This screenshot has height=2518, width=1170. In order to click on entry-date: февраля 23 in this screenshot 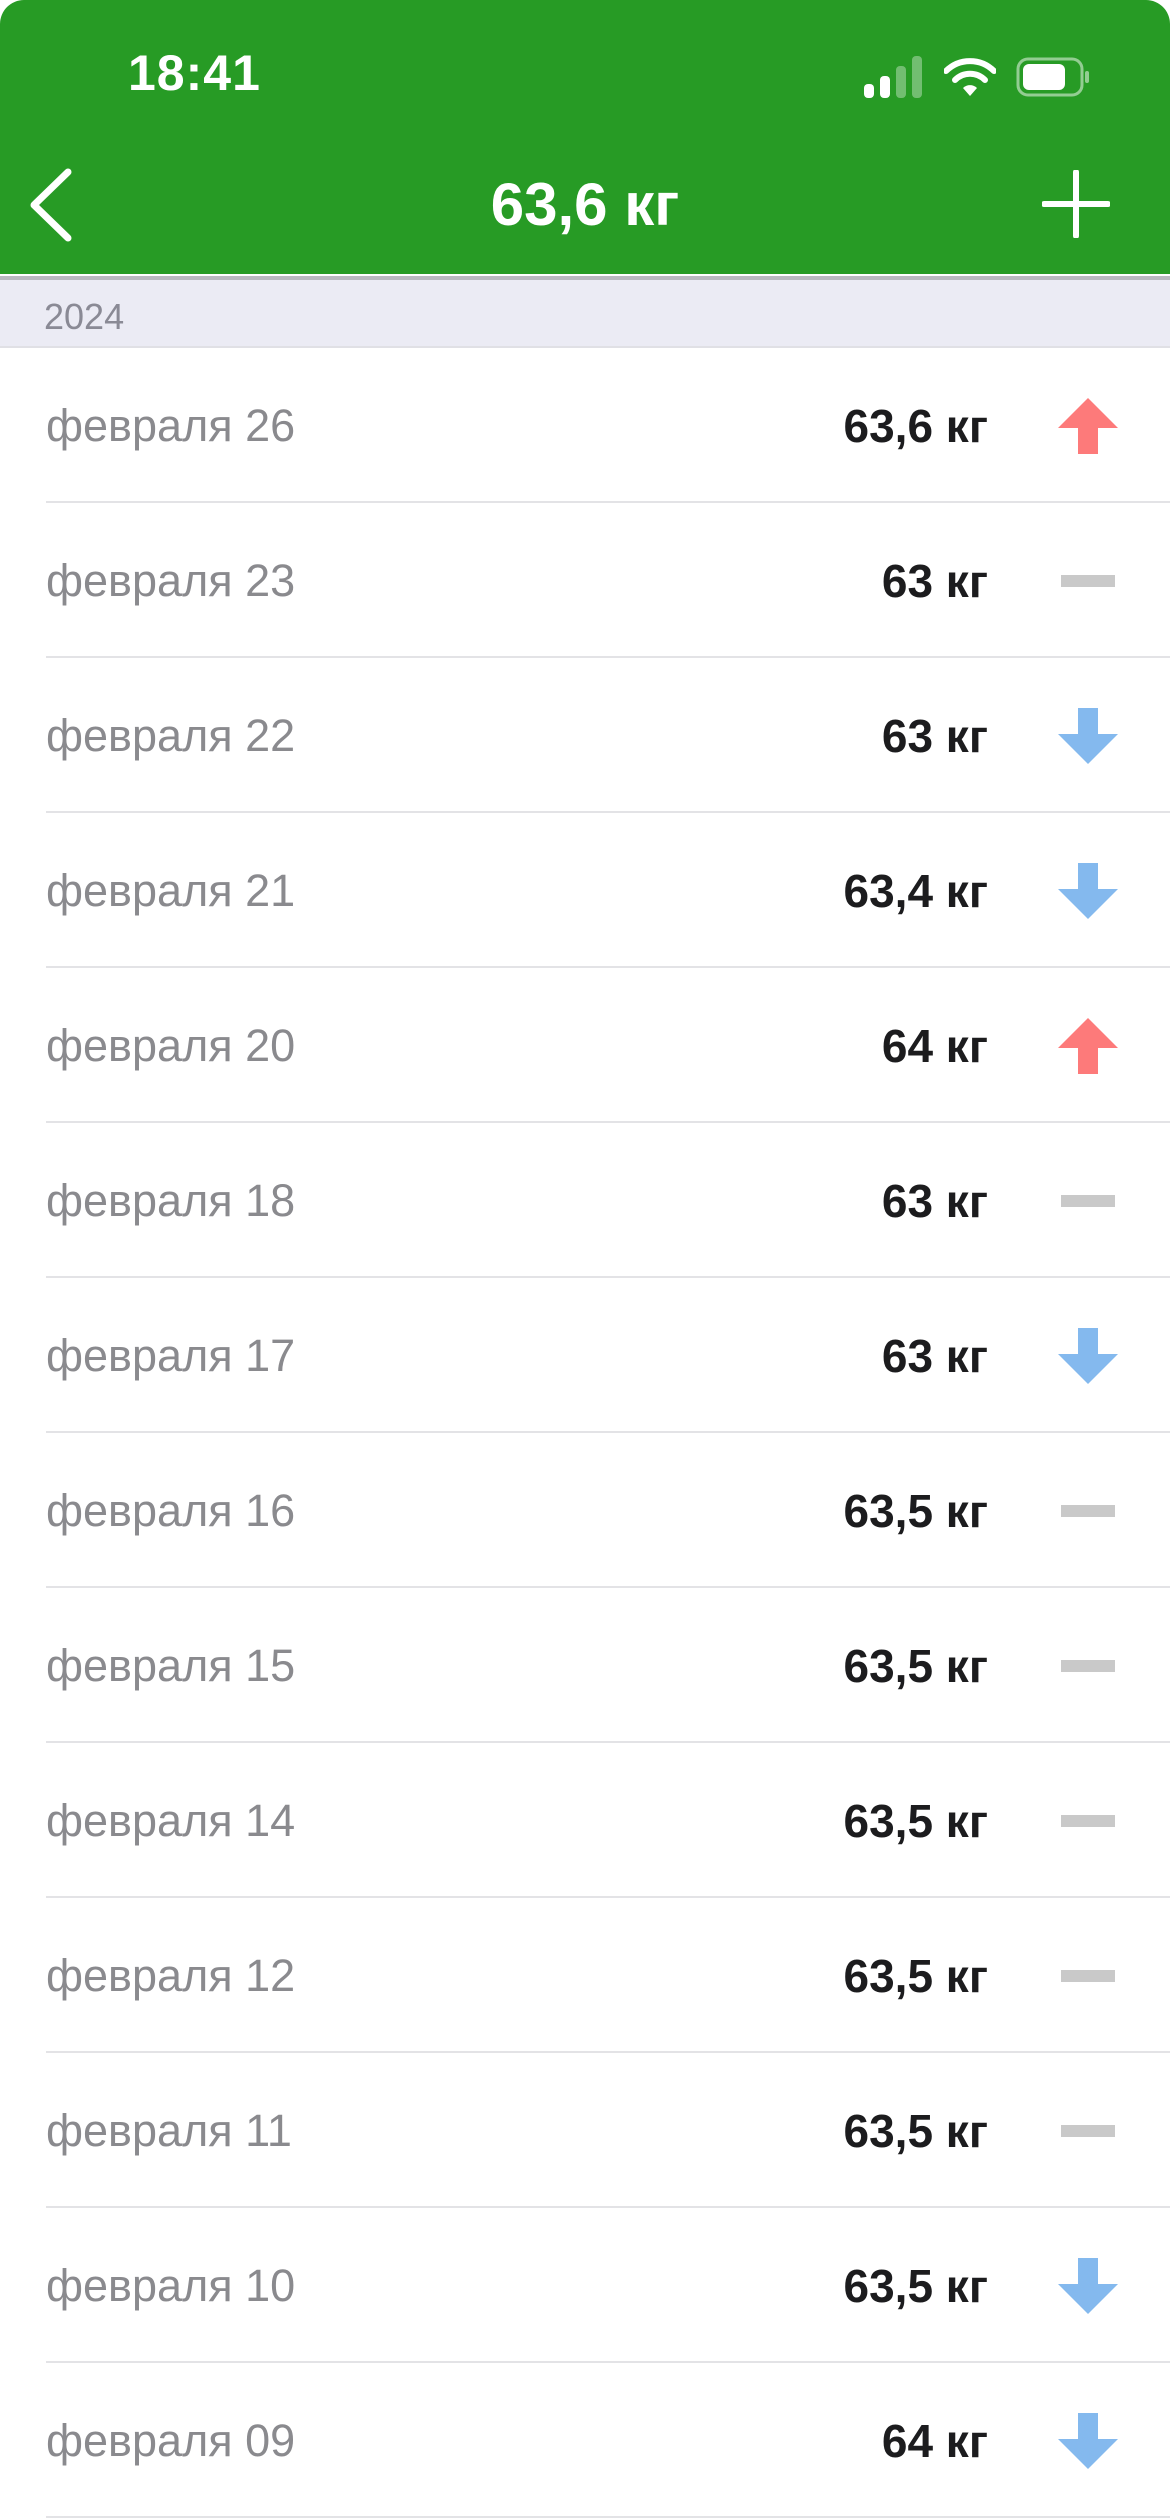, I will do `click(171, 580)`.